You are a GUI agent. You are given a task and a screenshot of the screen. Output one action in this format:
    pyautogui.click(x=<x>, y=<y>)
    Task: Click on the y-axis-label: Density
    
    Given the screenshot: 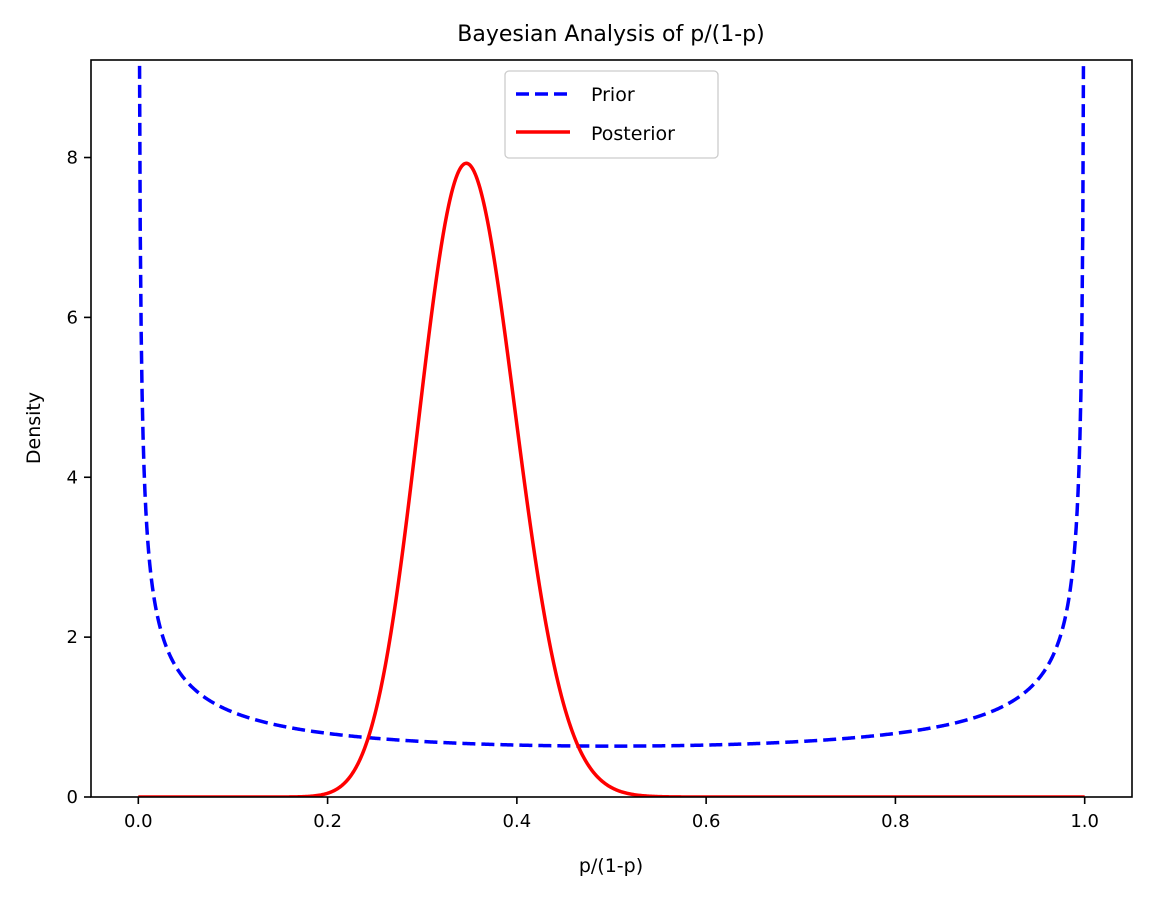 What is the action you would take?
    pyautogui.click(x=34, y=428)
    